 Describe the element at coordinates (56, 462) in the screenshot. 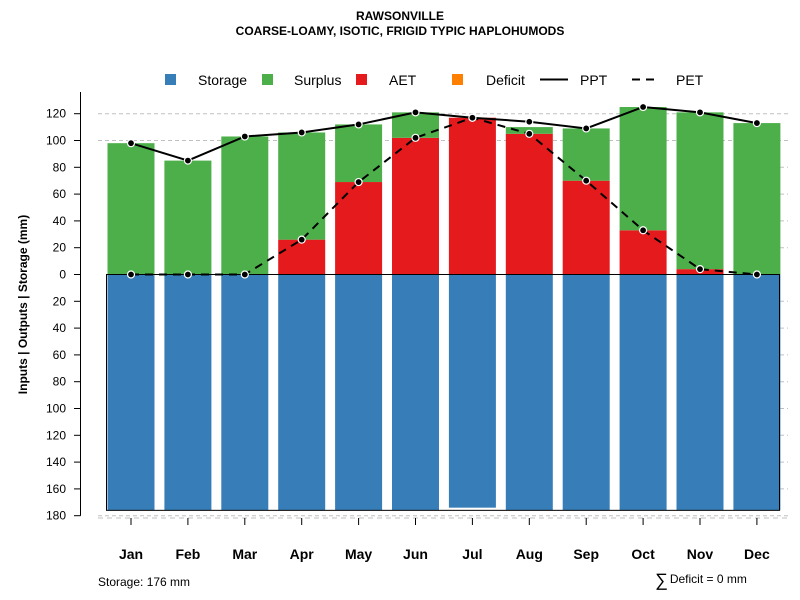

I see `y-tick-label: 140` at that location.